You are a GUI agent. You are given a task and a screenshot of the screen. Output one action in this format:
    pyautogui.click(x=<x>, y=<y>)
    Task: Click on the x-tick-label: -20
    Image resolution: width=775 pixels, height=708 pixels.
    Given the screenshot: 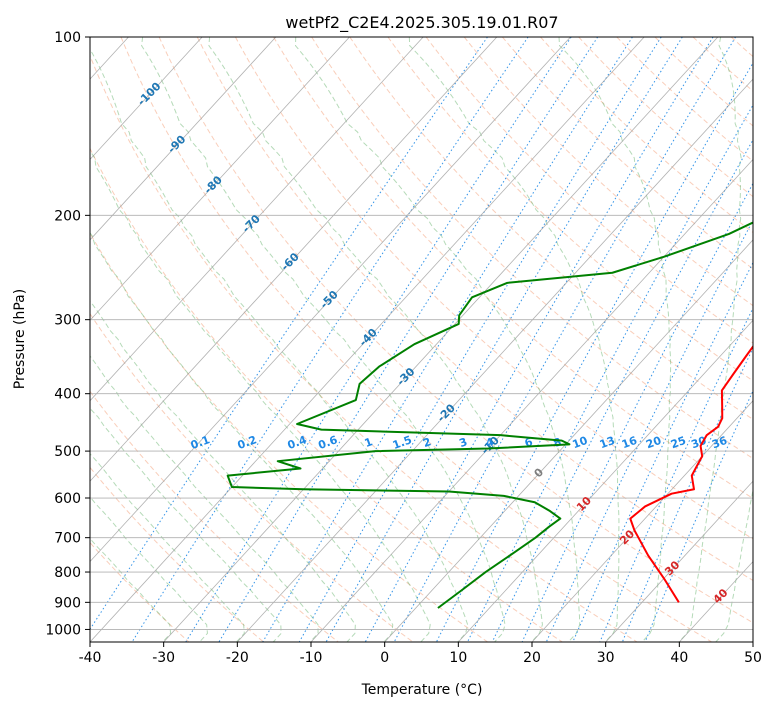 What is the action you would take?
    pyautogui.click(x=237, y=658)
    